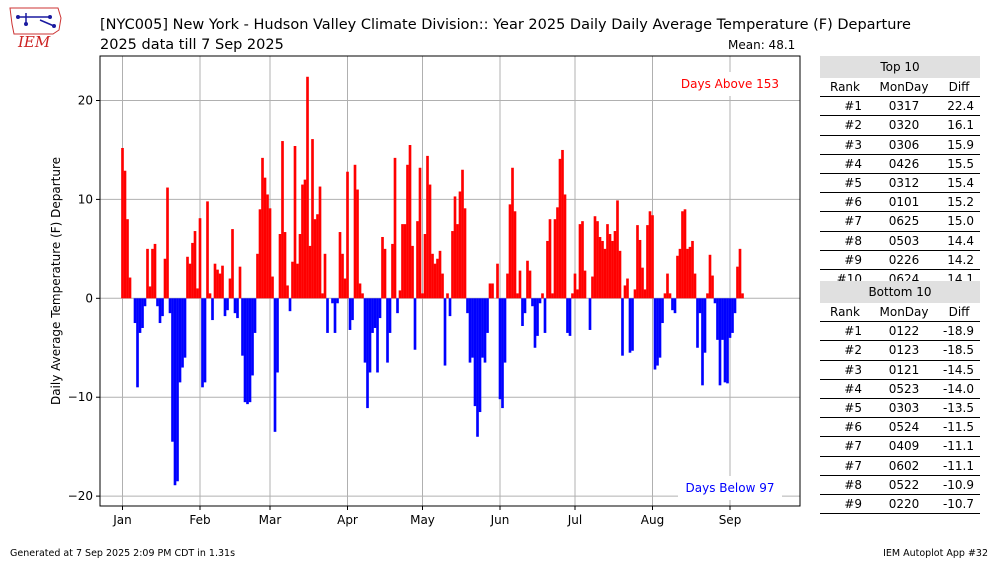  Describe the element at coordinates (900, 350) in the screenshot. I see `bottom10-row: #2 0123 -18.5` at that location.